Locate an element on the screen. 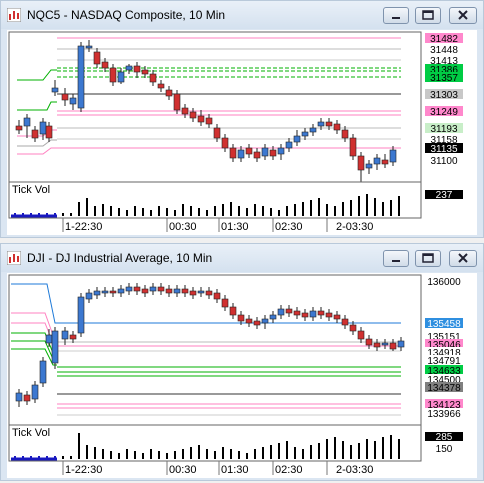 The image size is (484, 483). volume-value-badge is located at coordinates (444, 436).